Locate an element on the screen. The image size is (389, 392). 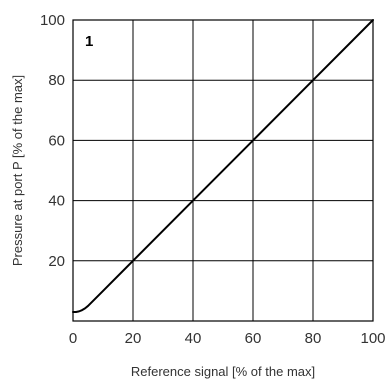
x-tick-label: 100 is located at coordinates (372, 338).